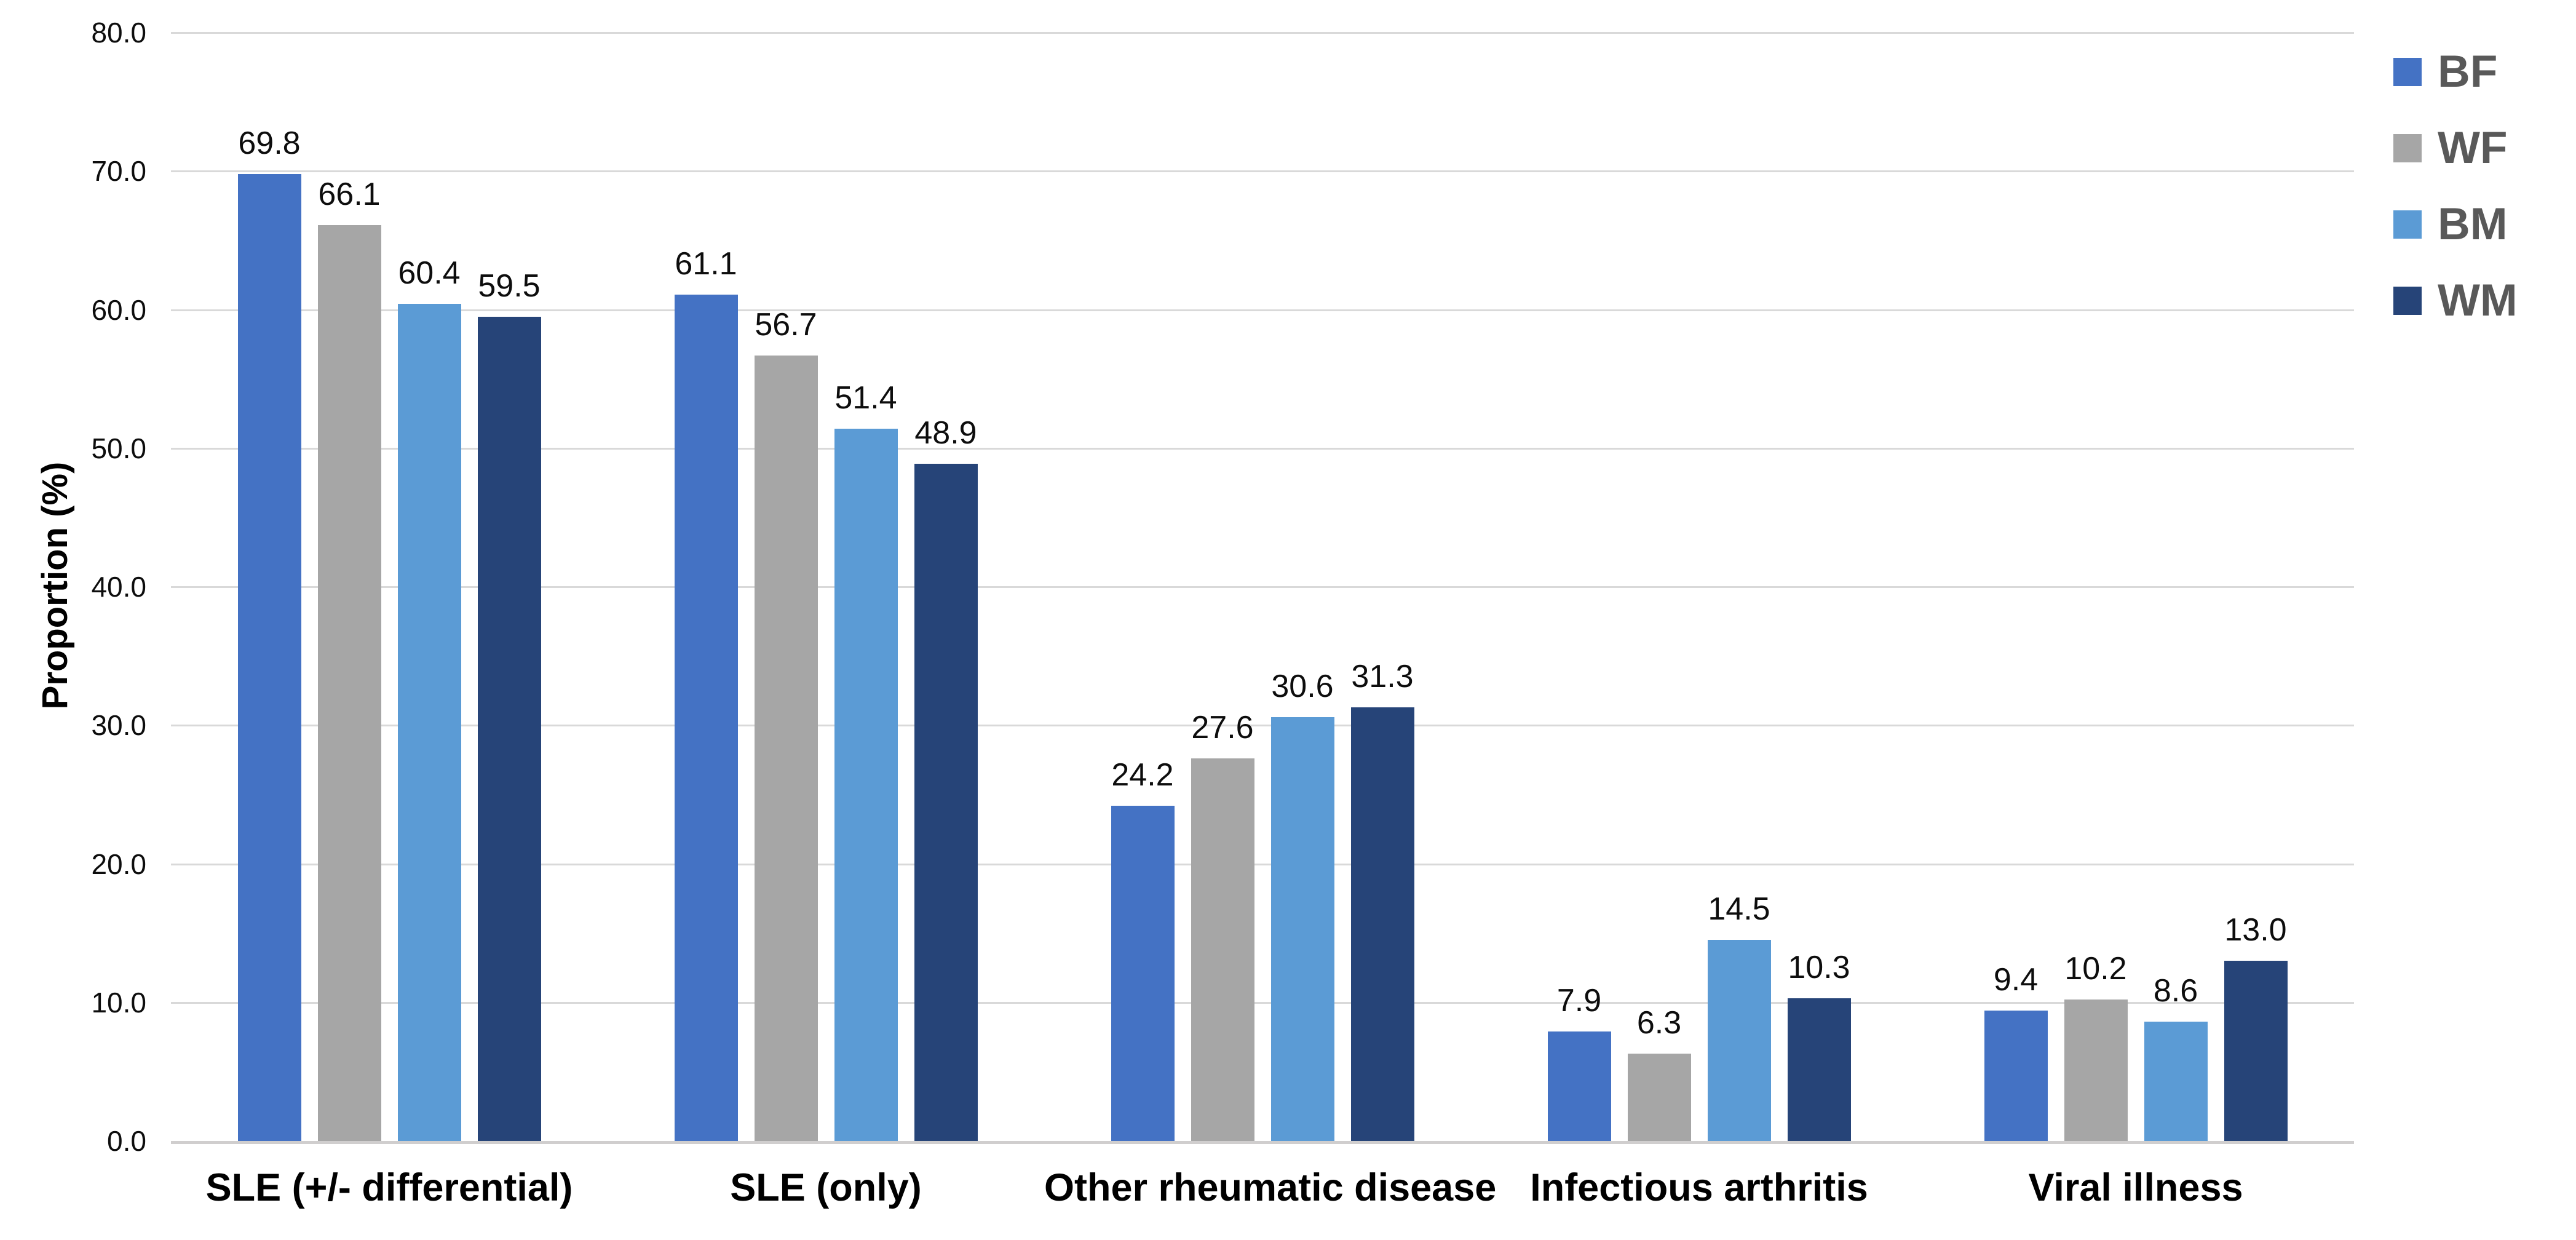  Describe the element at coordinates (2468, 72) in the screenshot. I see `legend-label: BF` at that location.